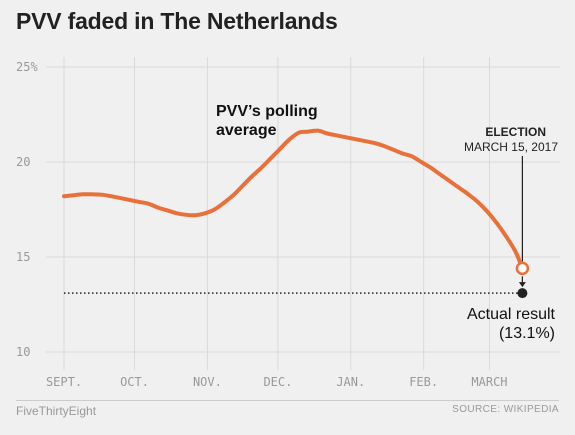 This screenshot has width=575, height=435. Describe the element at coordinates (277, 382) in the screenshot. I see `x-tick-label: DEC.` at that location.